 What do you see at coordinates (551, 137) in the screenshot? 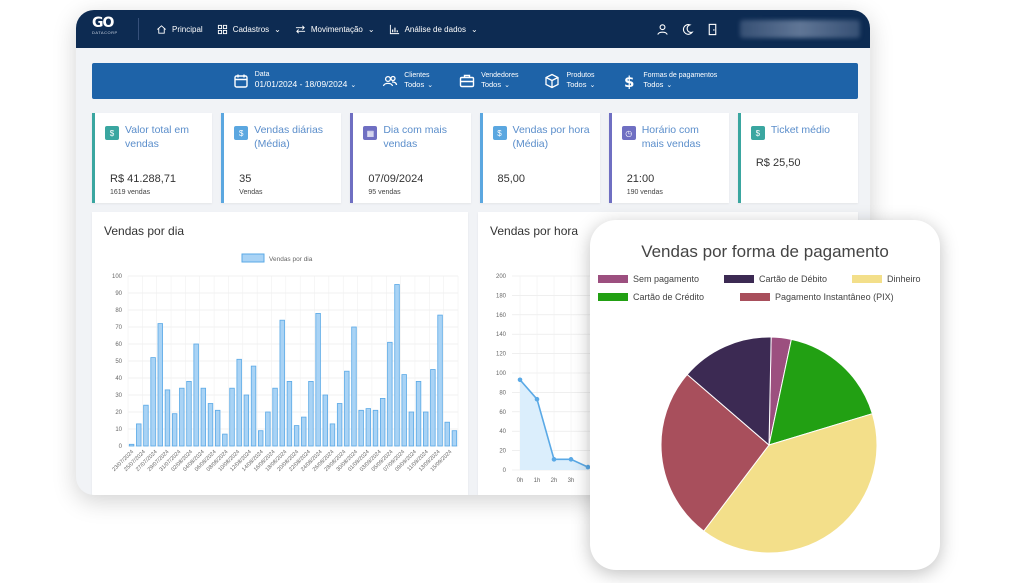
I see `kpi-title: Vendas por hora (Média)` at bounding box center [551, 137].